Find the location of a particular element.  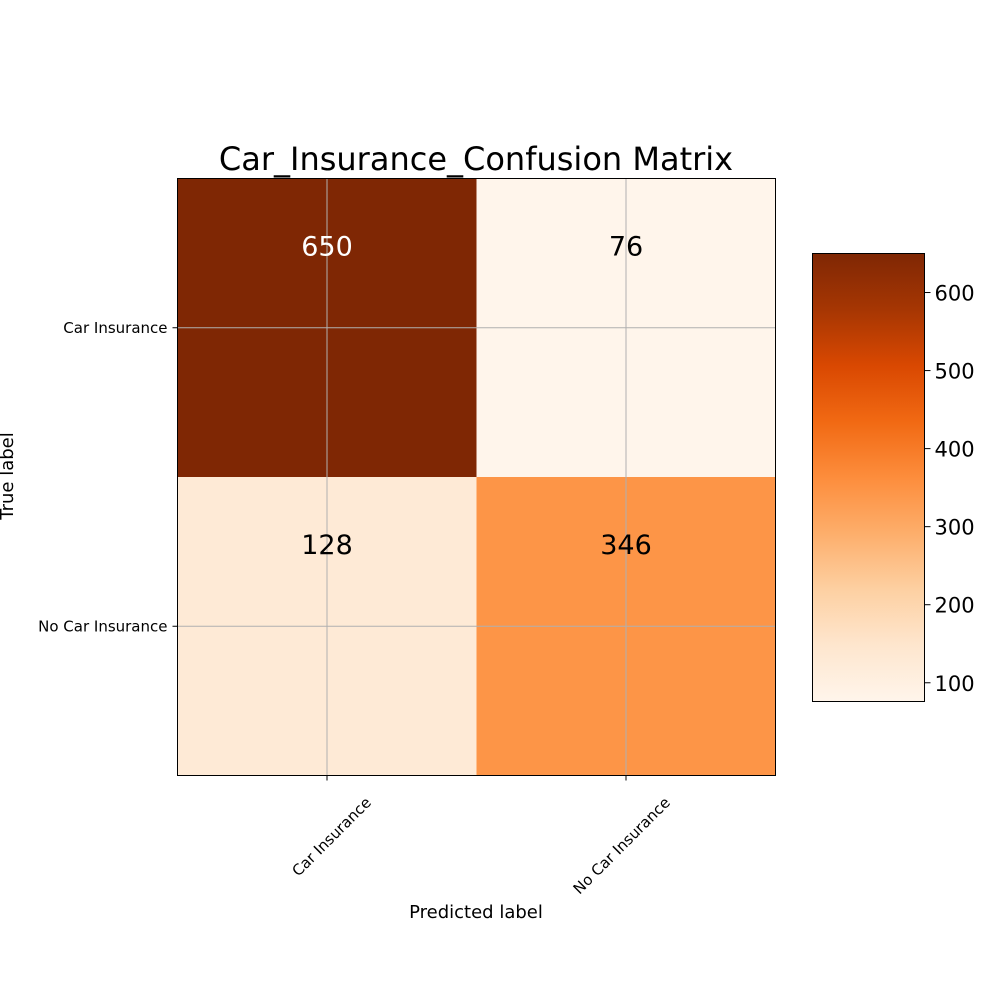

y-tick-label: No Car Insurance is located at coordinates (102, 626).